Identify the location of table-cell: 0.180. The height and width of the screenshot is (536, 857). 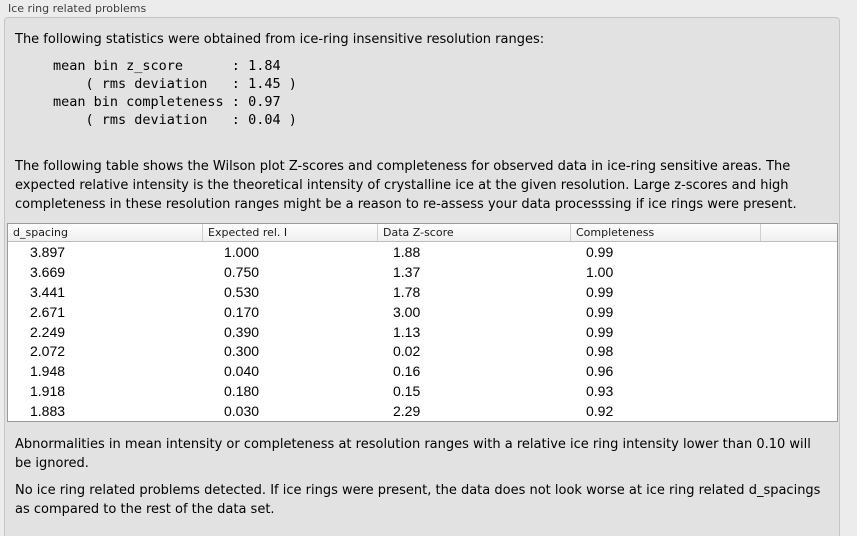
(242, 391).